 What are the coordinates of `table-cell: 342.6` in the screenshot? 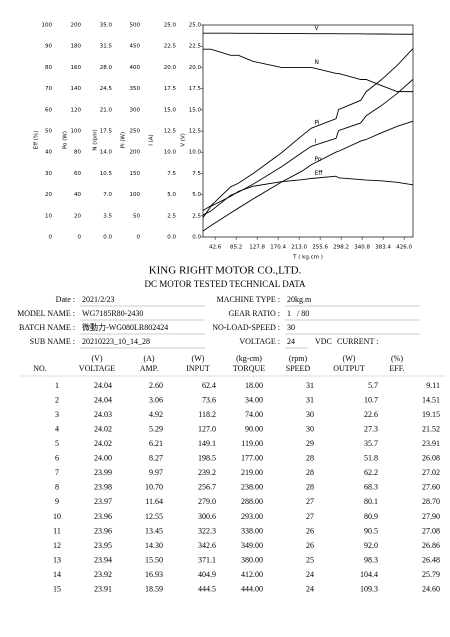 It's located at (207, 545).